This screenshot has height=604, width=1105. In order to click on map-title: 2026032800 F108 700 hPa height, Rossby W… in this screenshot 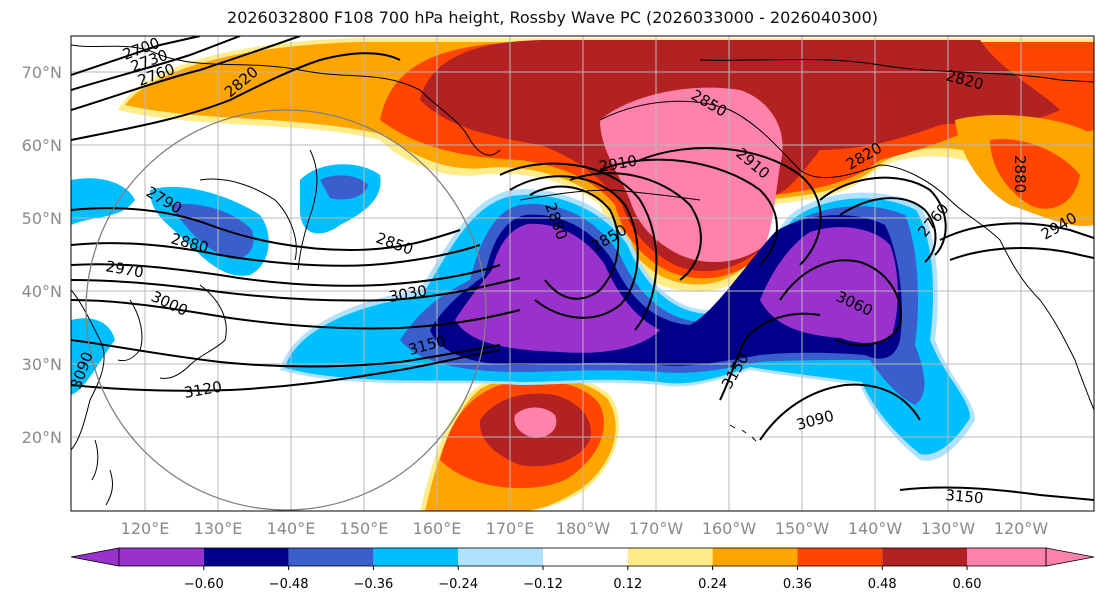, I will do `click(552, 17)`.